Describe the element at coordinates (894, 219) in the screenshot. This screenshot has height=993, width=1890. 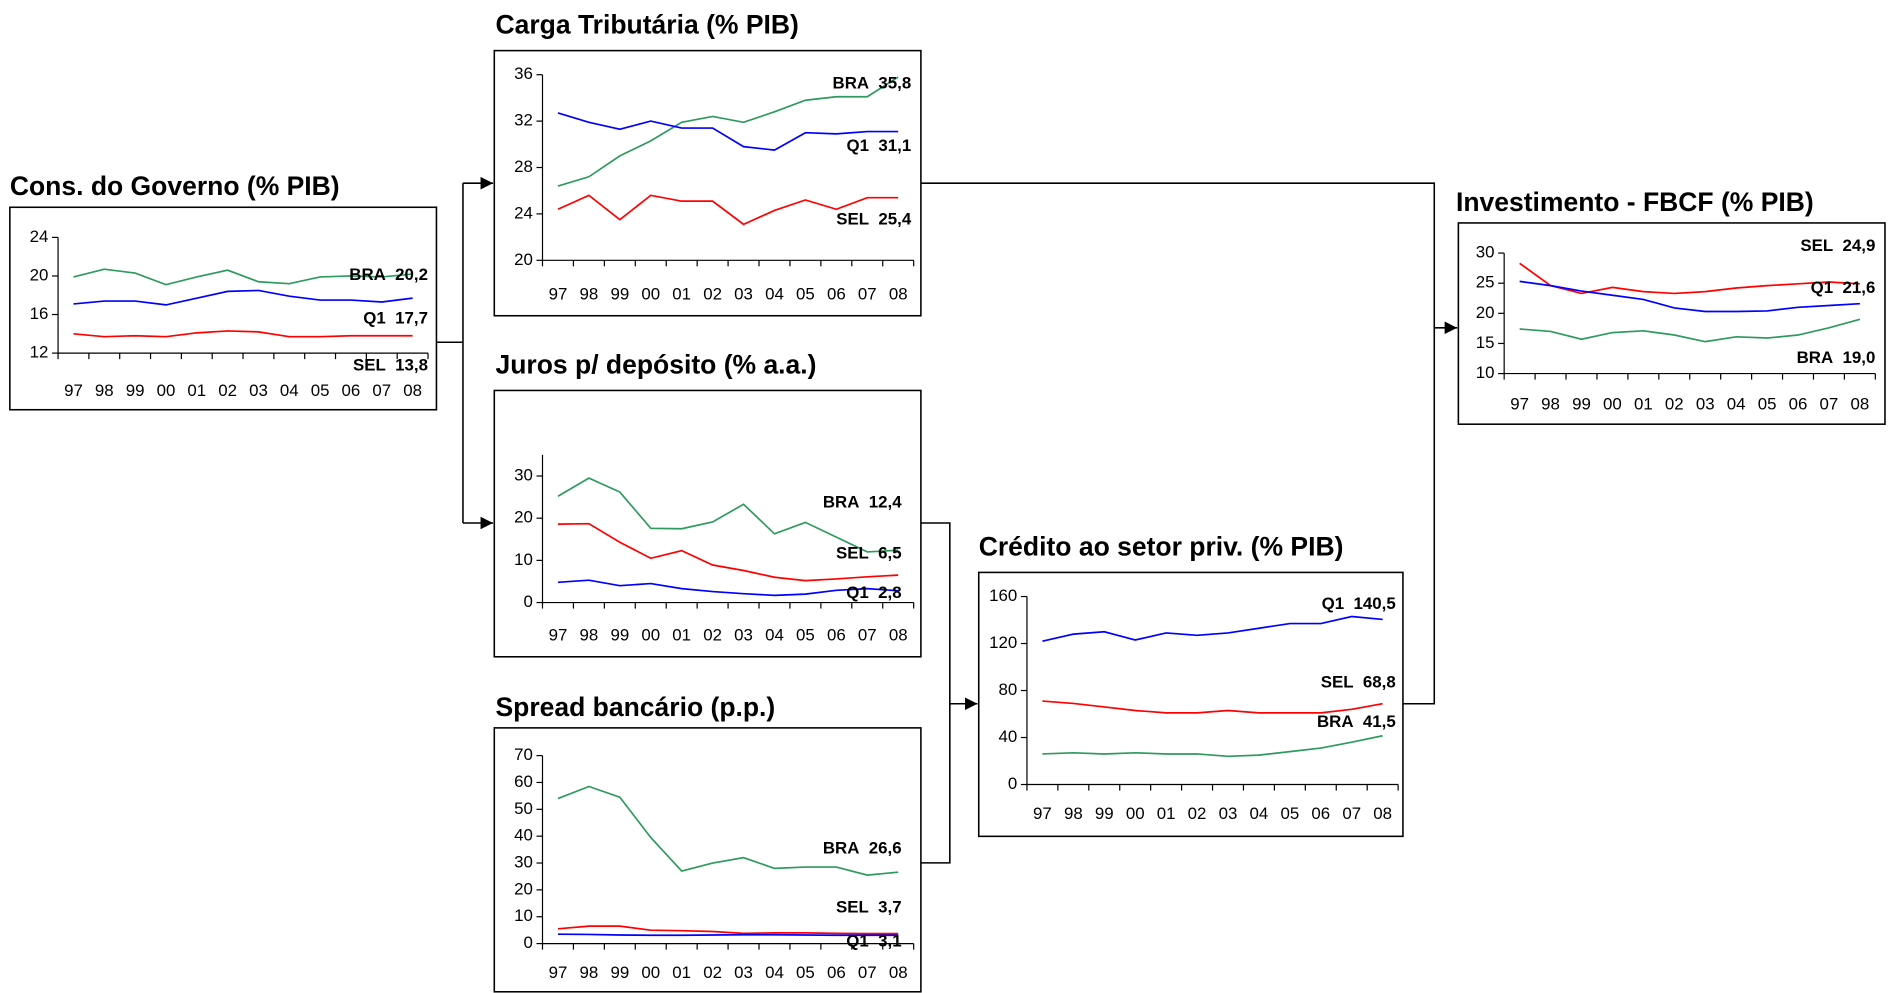
I see `value-label: 25,4` at that location.